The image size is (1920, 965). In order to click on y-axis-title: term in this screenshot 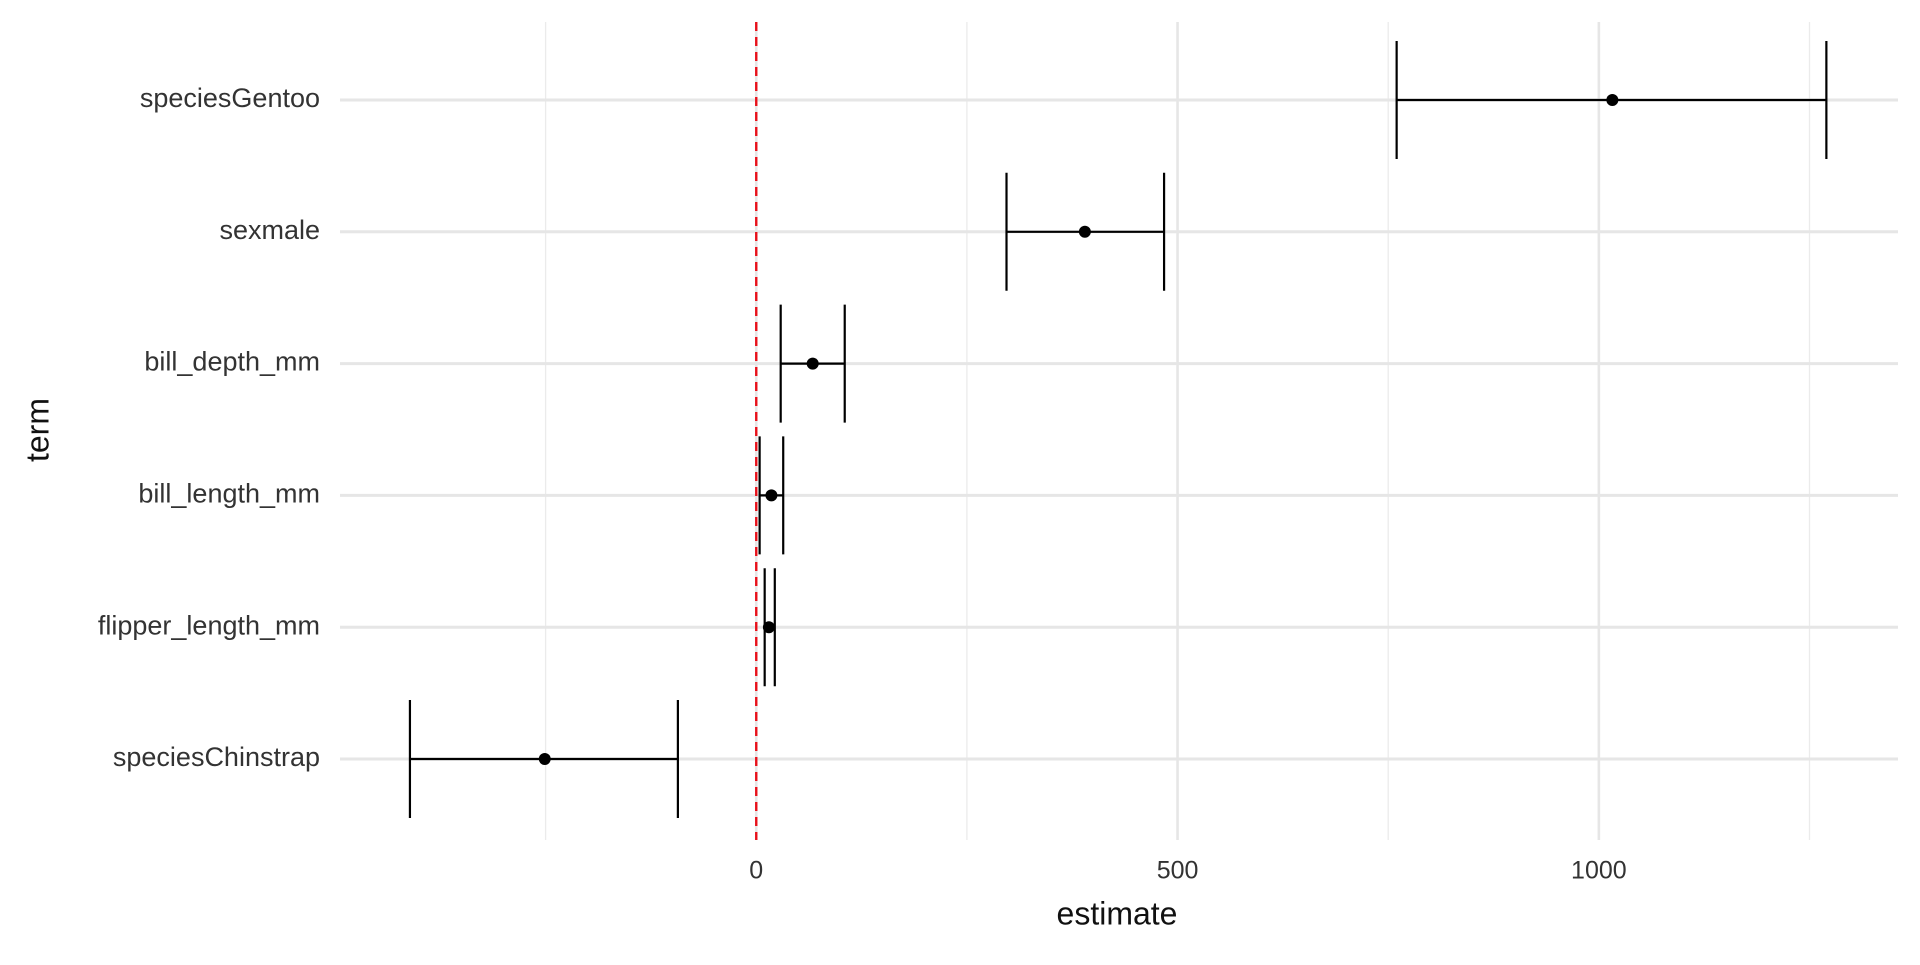, I will do `click(37, 430)`.